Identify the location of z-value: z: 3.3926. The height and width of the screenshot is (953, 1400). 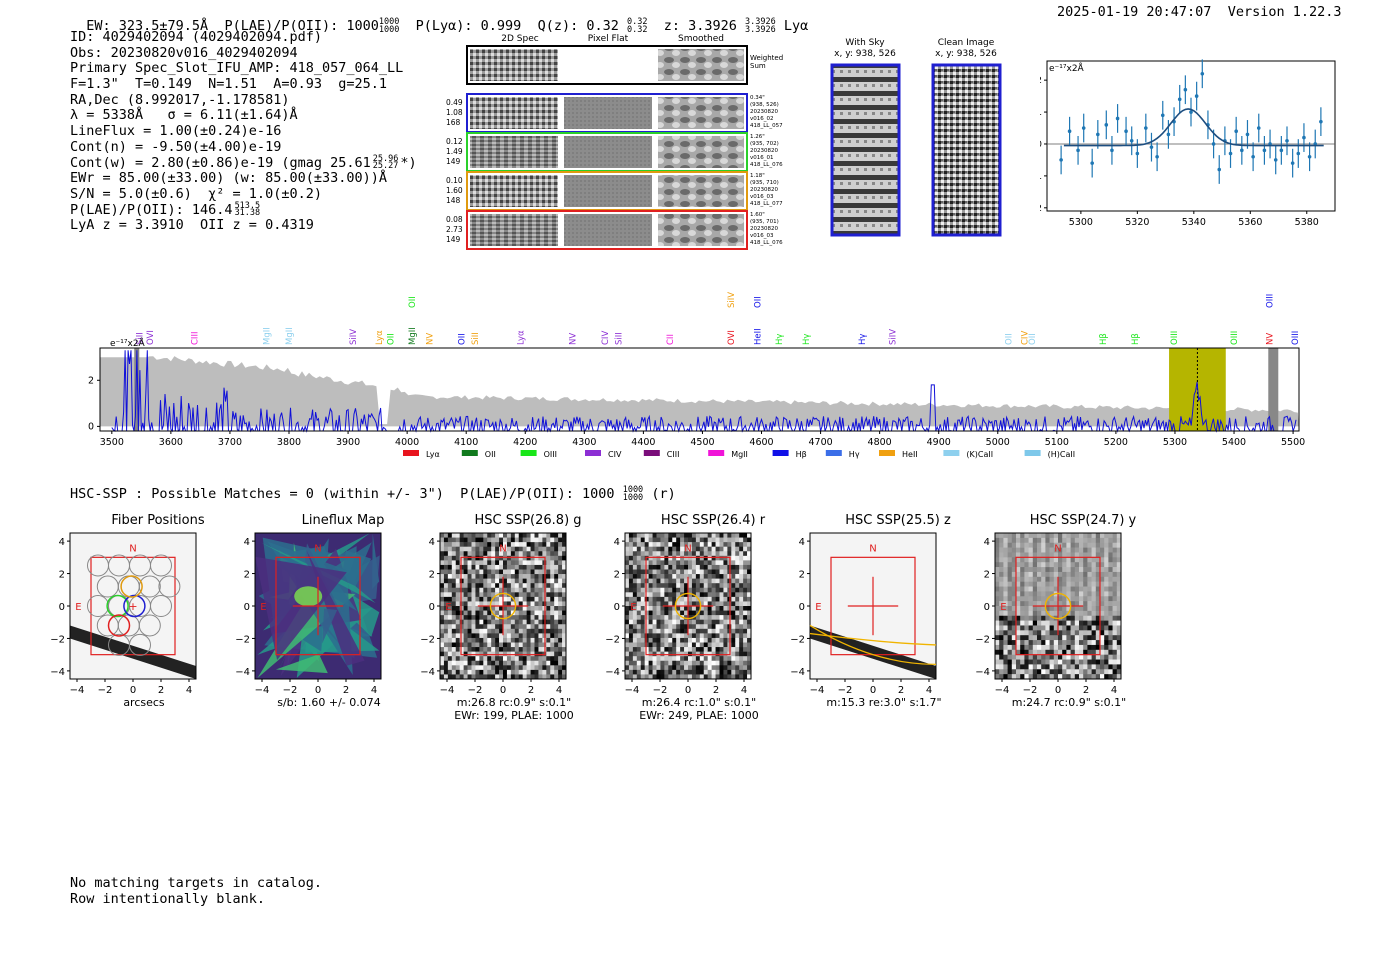
(700, 26).